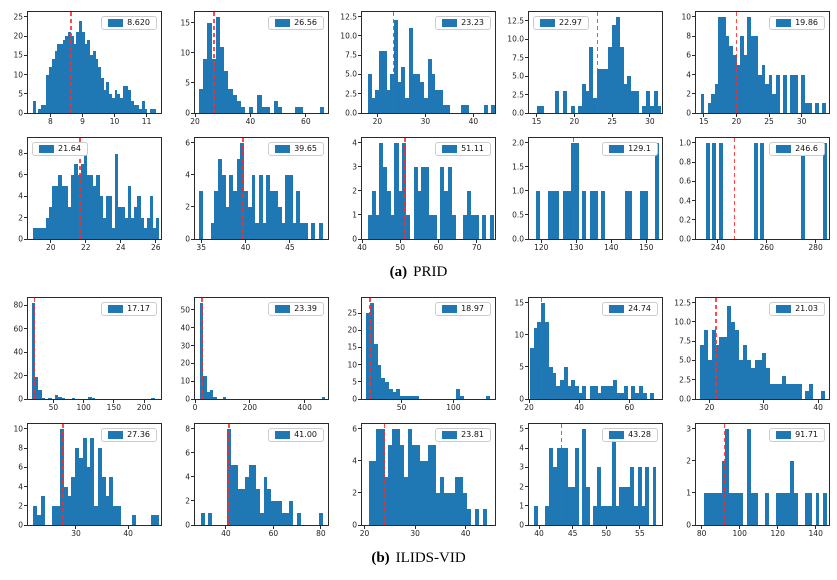 The width and height of the screenshot is (837, 580). I want to click on plot-area: 51.11 0 1 2 3 4 40 50 60 70, so click(424, 194).